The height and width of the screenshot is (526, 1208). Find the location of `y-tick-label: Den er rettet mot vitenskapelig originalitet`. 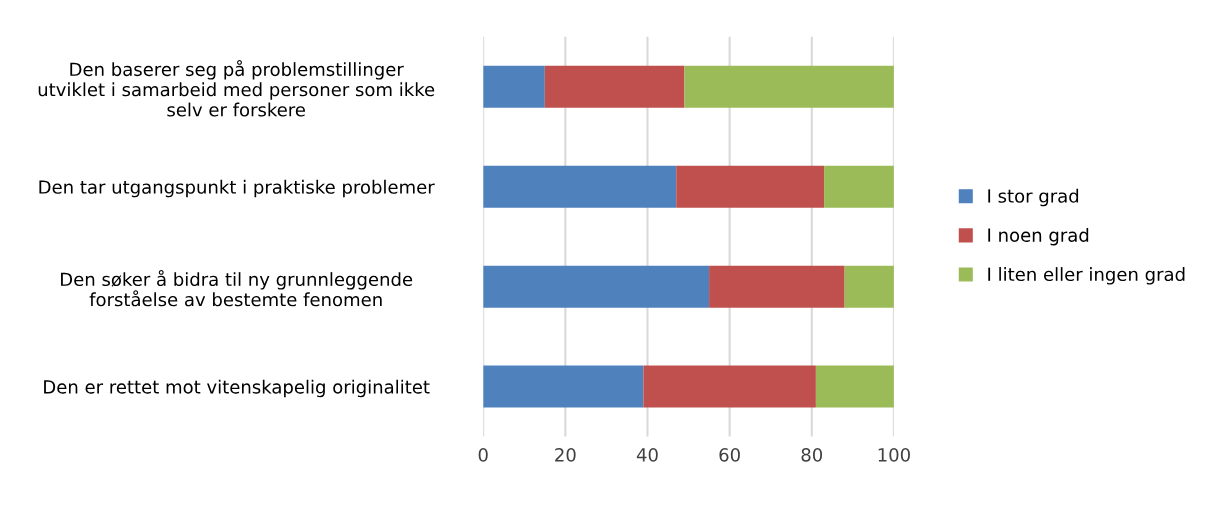

y-tick-label: Den er rettet mot vitenskapelig originalitet is located at coordinates (237, 388).